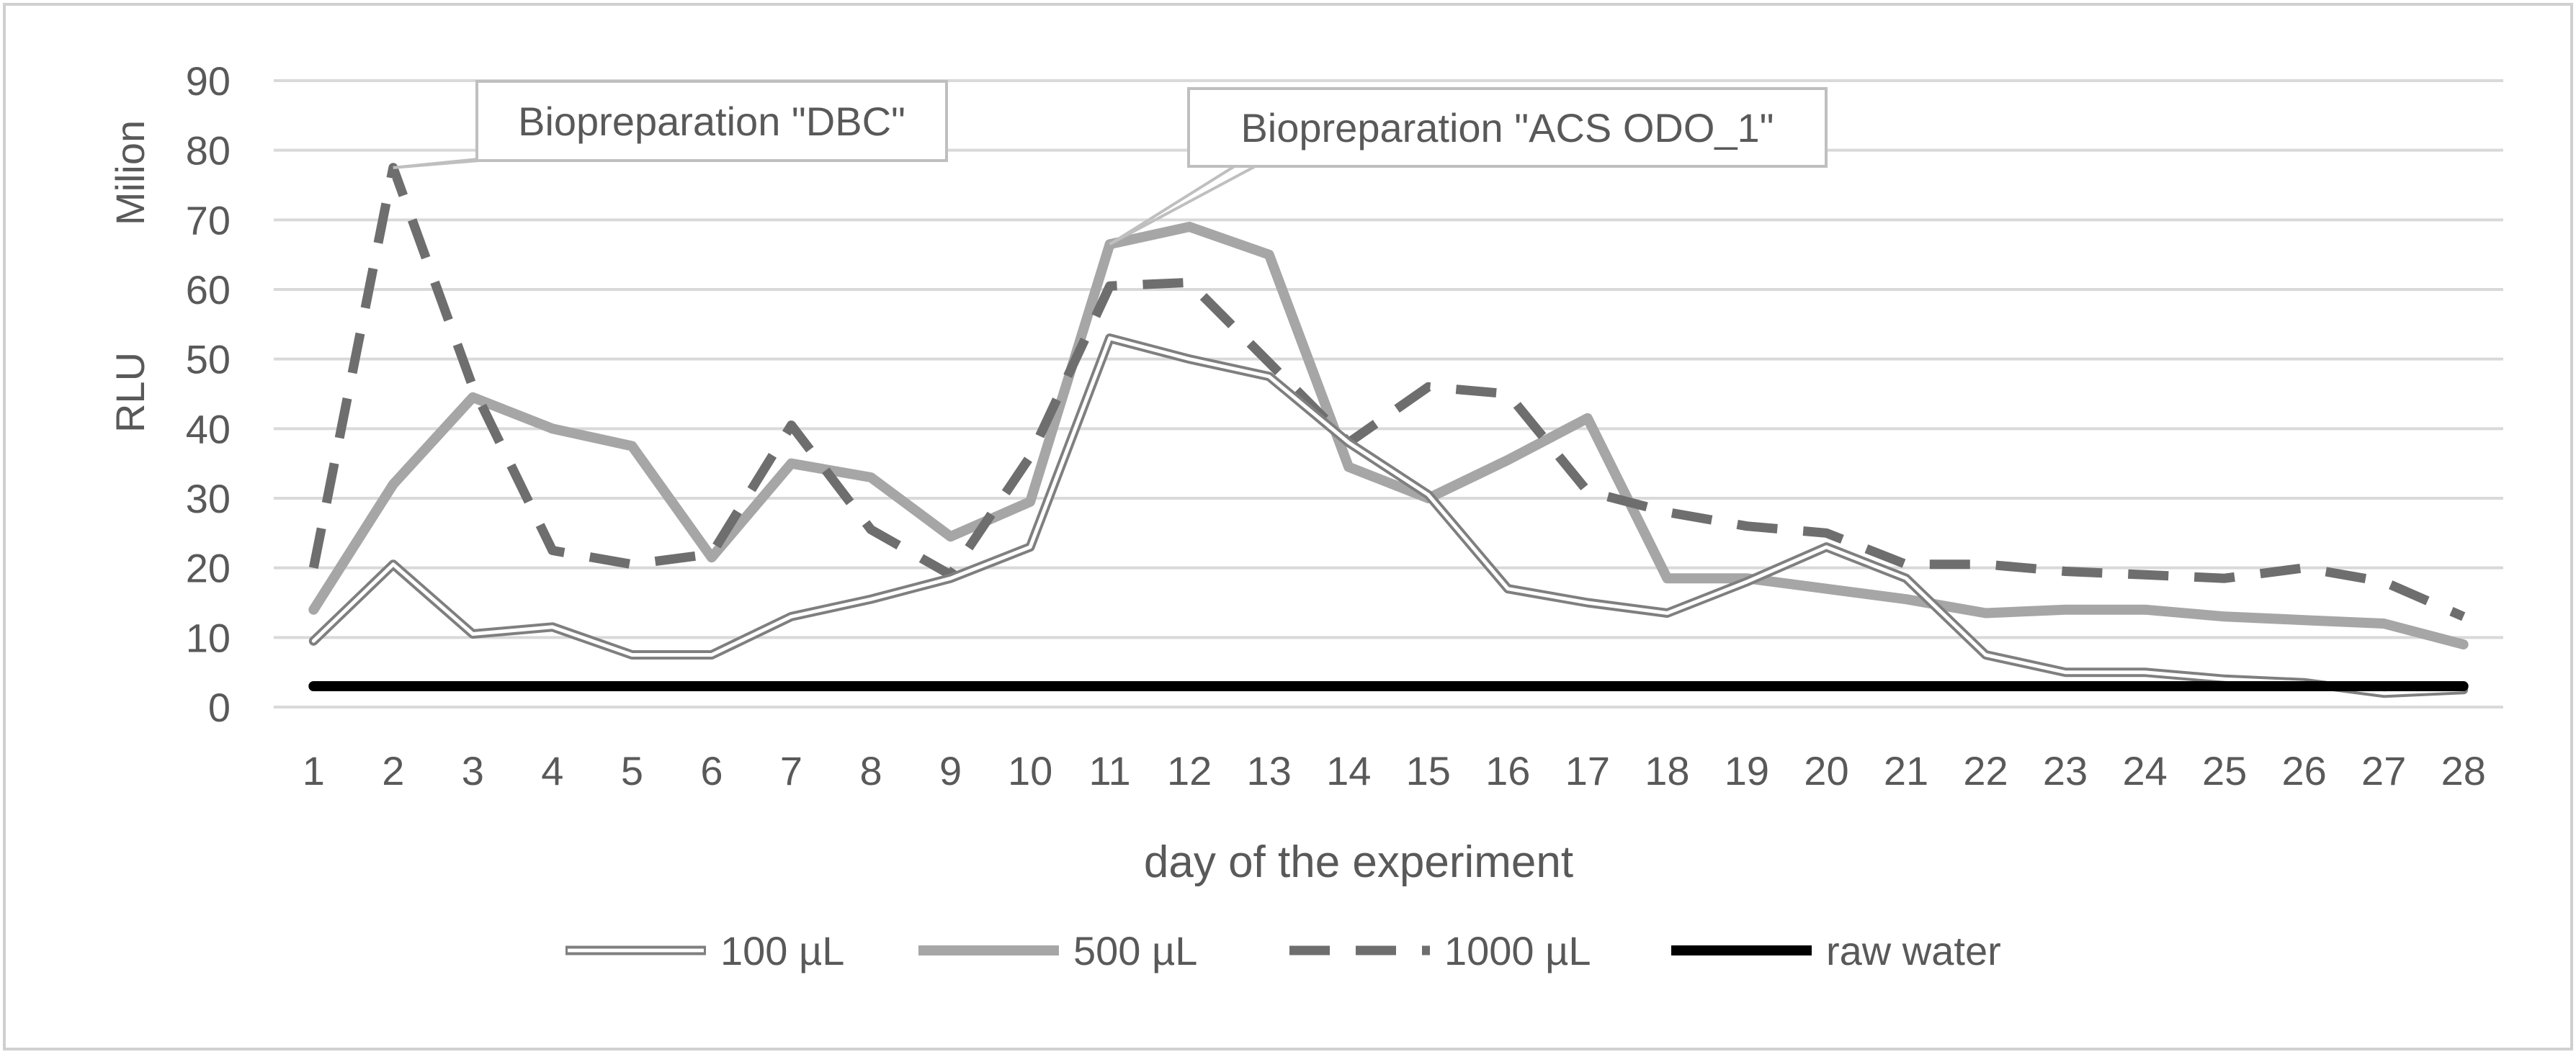  Describe the element at coordinates (208, 81) in the screenshot. I see `y-tick-label: 90` at that location.